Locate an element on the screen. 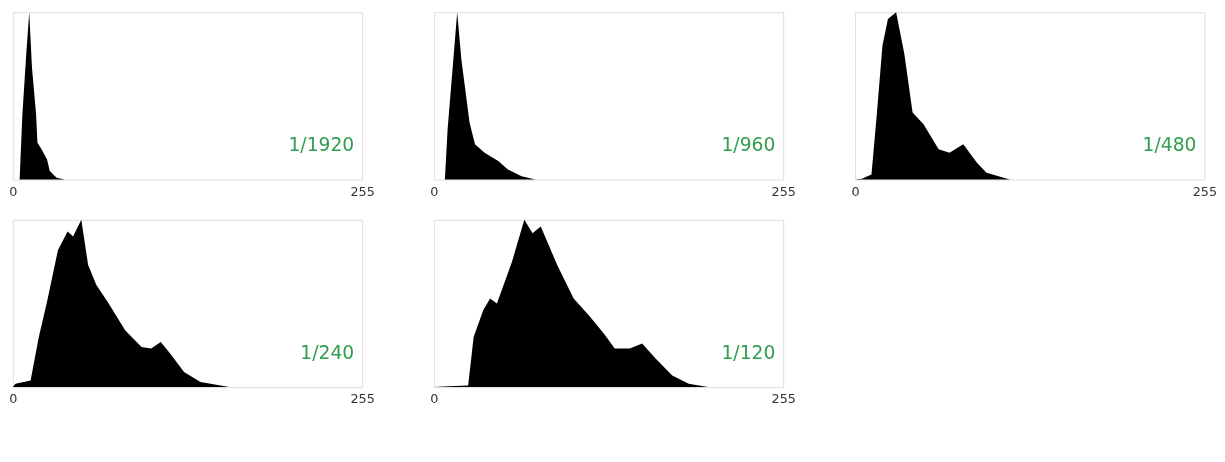 This screenshot has height=462, width=1225. annotation: 1/240 is located at coordinates (327, 352).